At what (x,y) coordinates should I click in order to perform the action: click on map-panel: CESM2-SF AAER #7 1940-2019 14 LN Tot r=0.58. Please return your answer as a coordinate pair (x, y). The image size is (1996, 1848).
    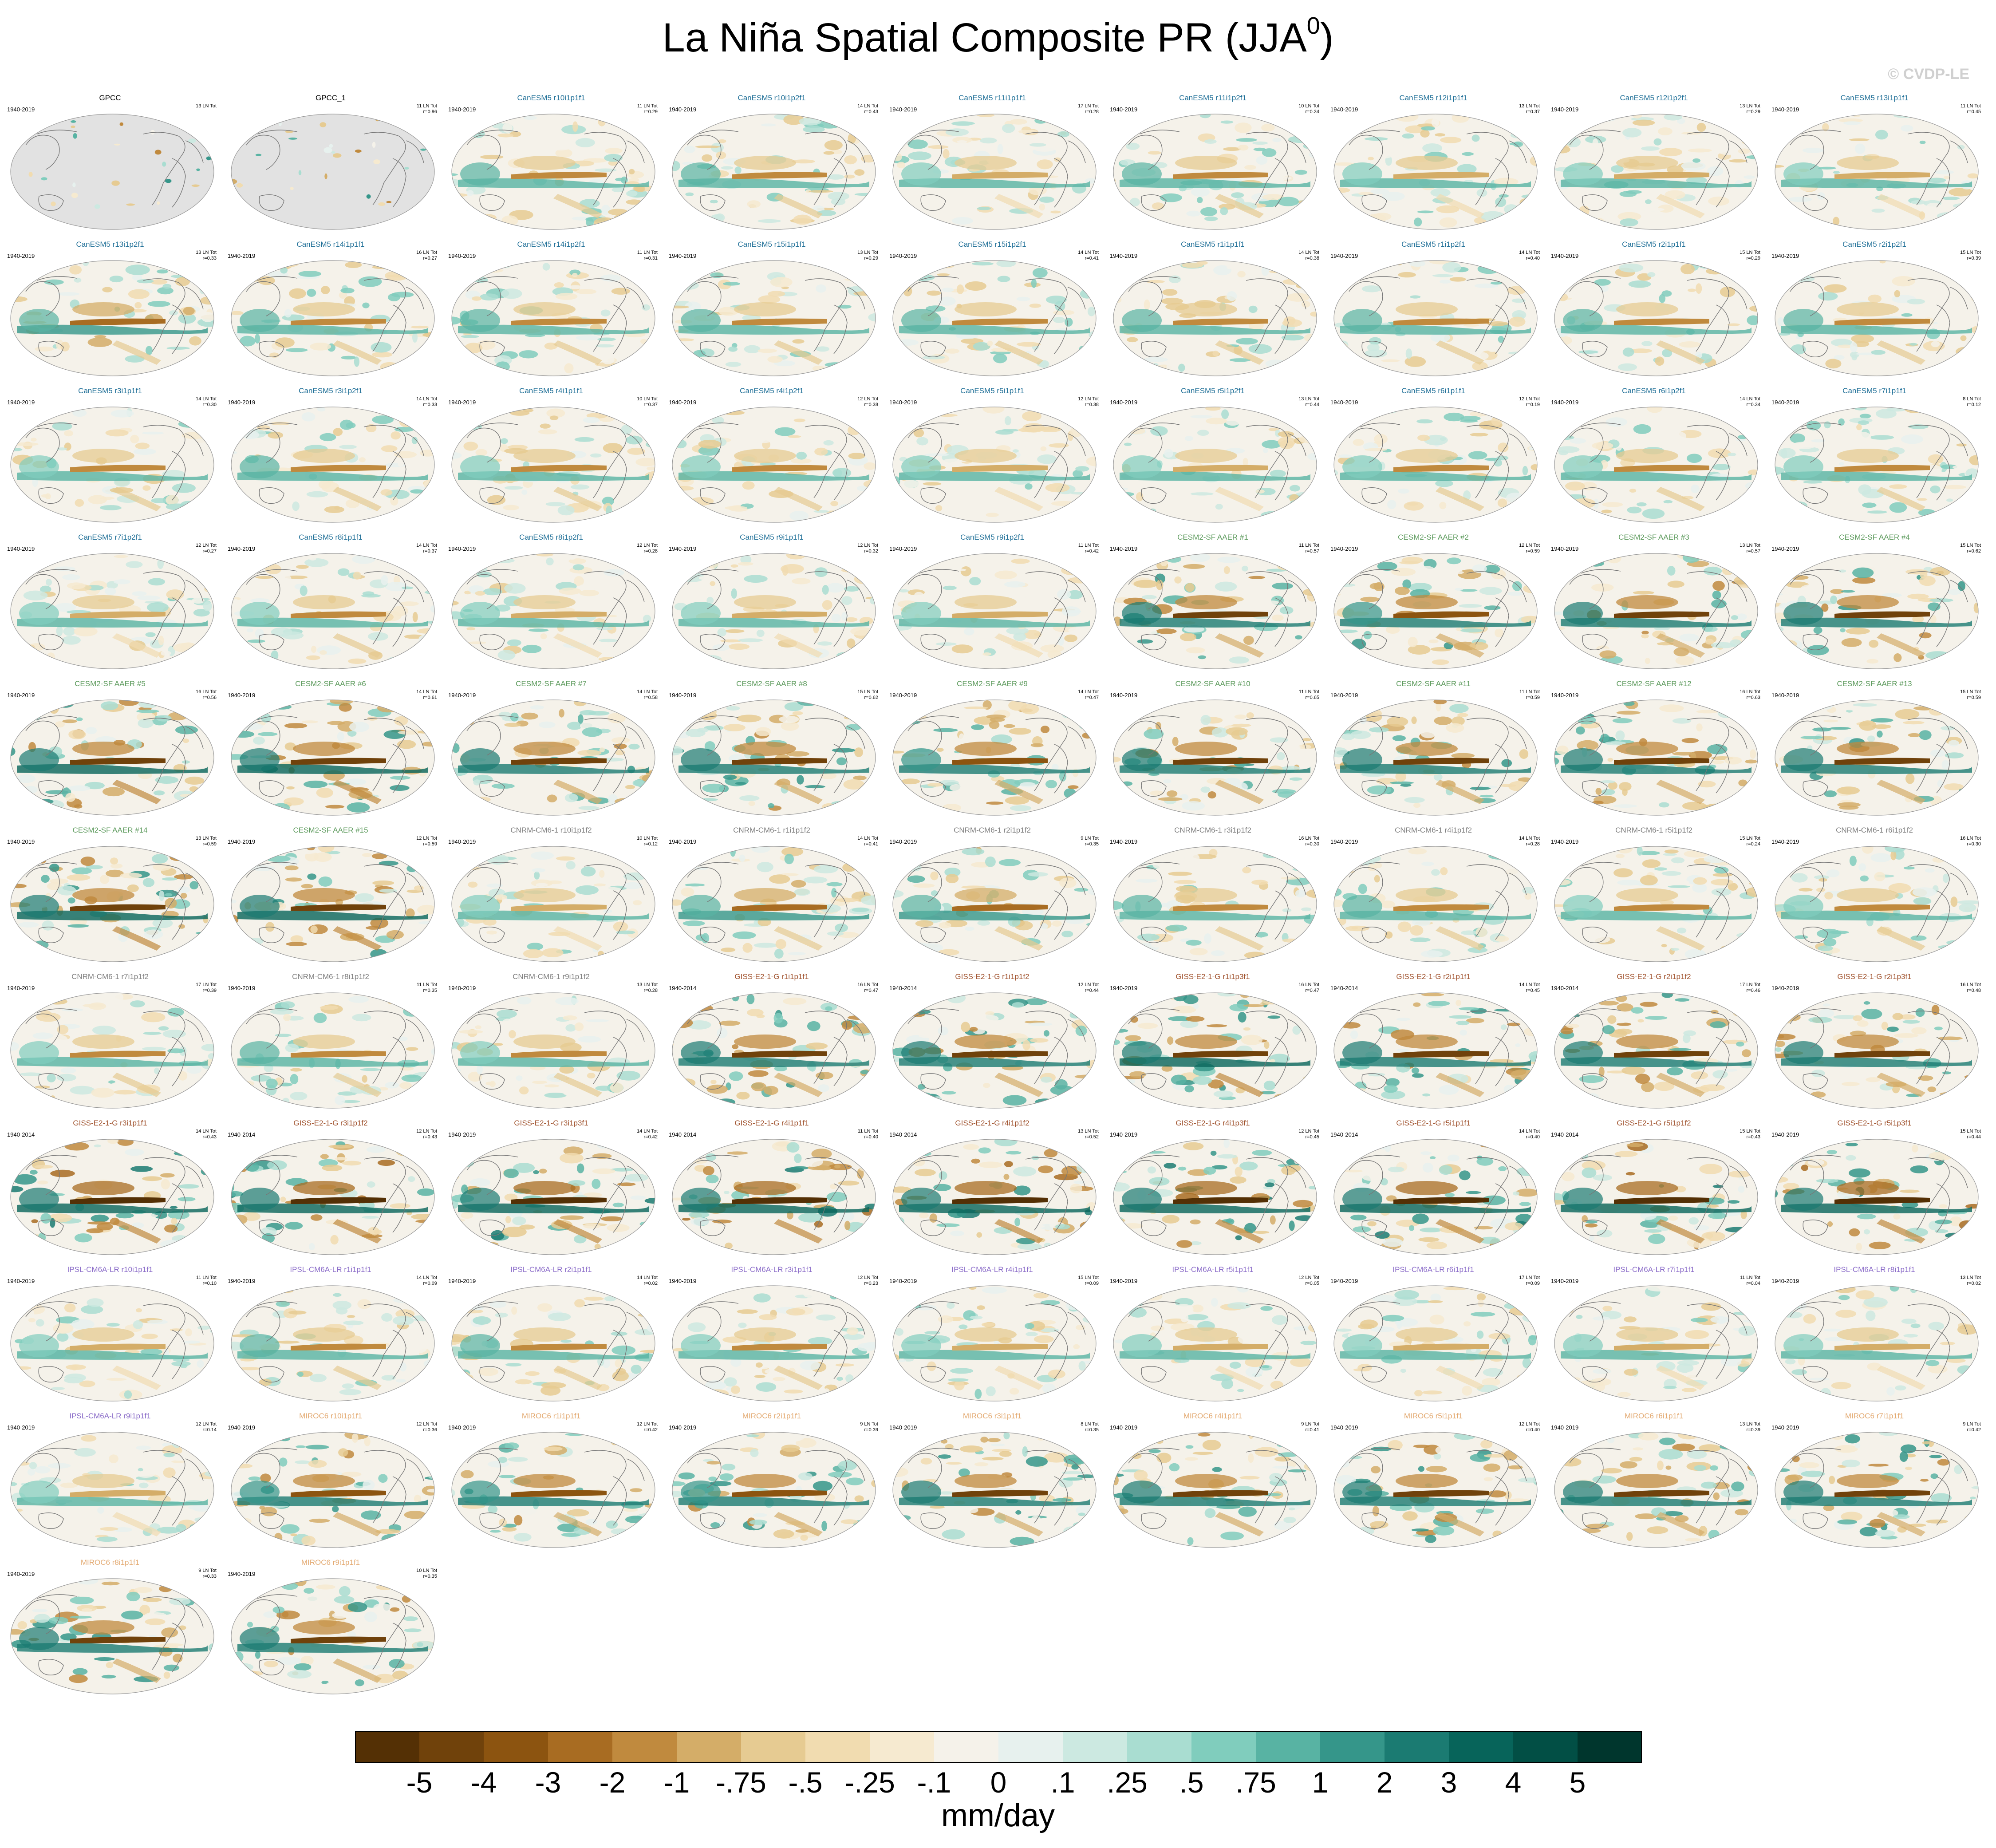
    Looking at the image, I should click on (551, 750).